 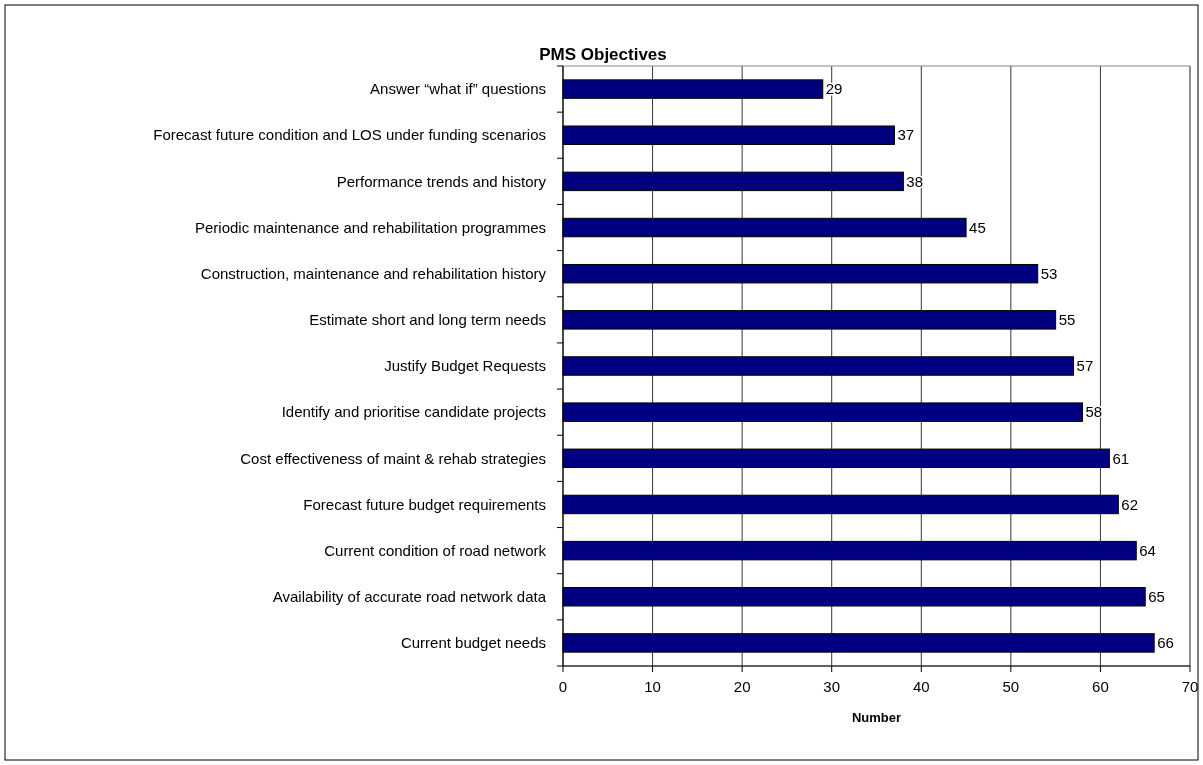 What do you see at coordinates (1165, 643) in the screenshot?
I see `data-label: 66` at bounding box center [1165, 643].